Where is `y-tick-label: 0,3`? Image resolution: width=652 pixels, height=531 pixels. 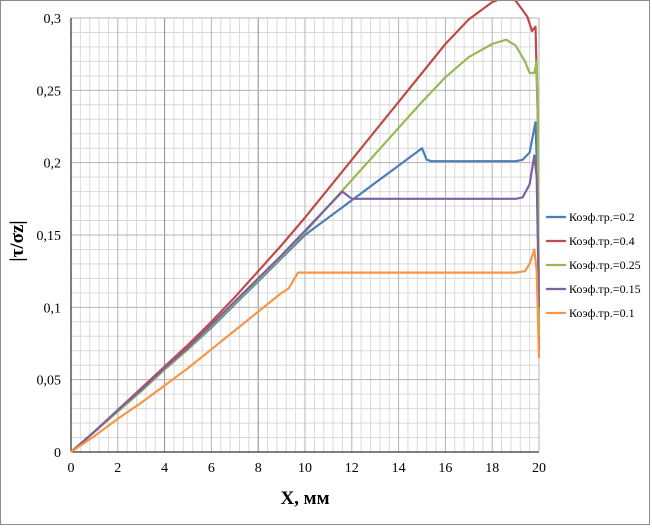
y-tick-label: 0,3 is located at coordinates (53, 19).